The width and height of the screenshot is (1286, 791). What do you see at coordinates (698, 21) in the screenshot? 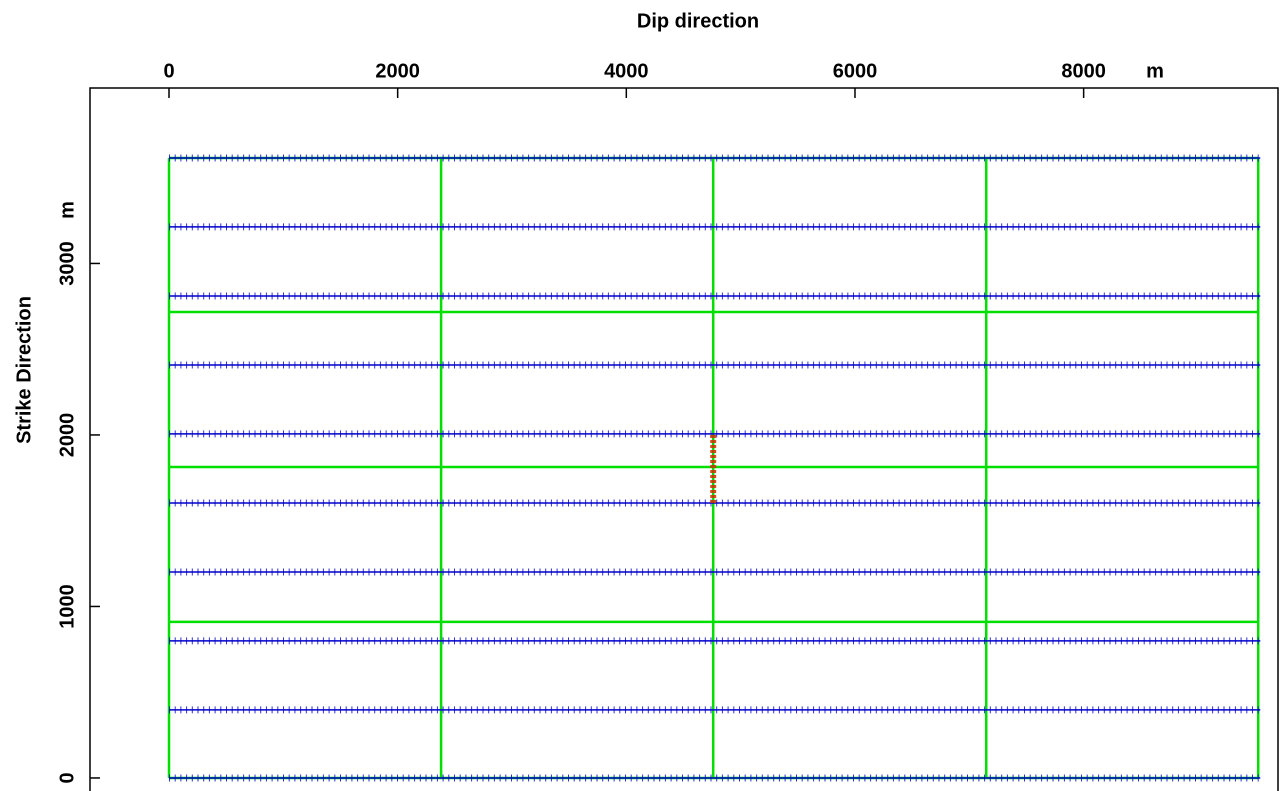
I see `x-axis-label: Dip direction` at bounding box center [698, 21].